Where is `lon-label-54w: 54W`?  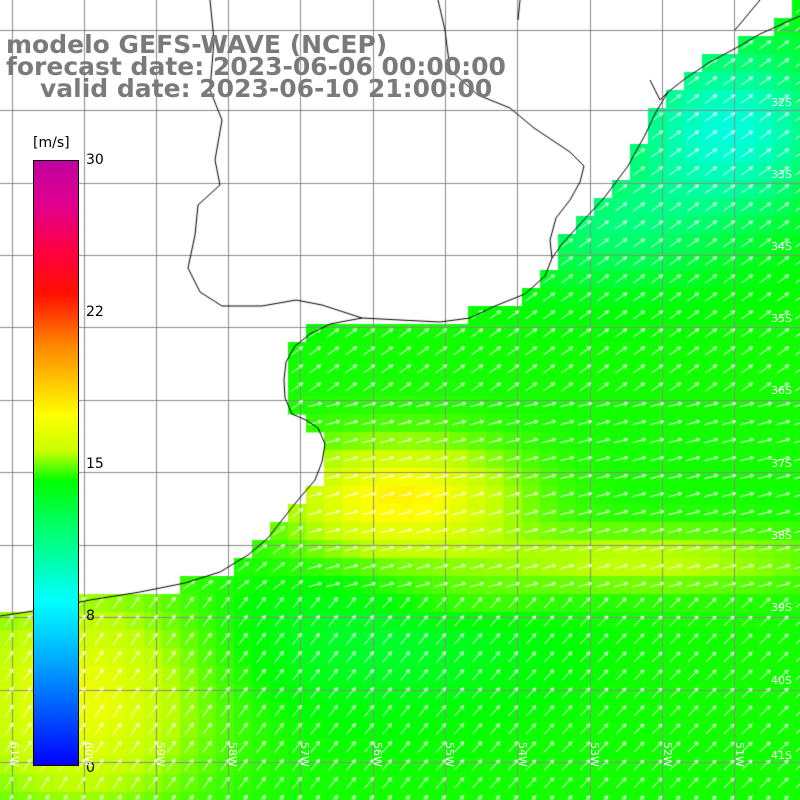
lon-label-54w: 54W is located at coordinates (522, 754).